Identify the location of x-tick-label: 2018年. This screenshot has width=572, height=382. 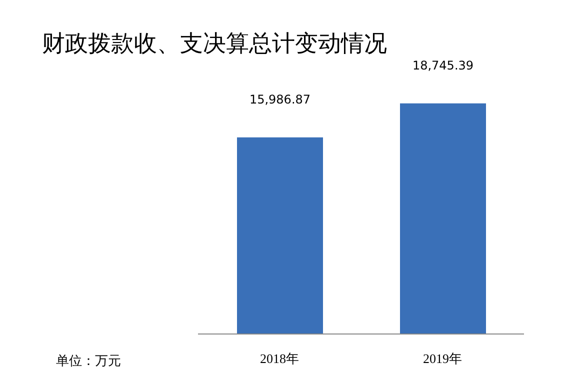
(279, 358).